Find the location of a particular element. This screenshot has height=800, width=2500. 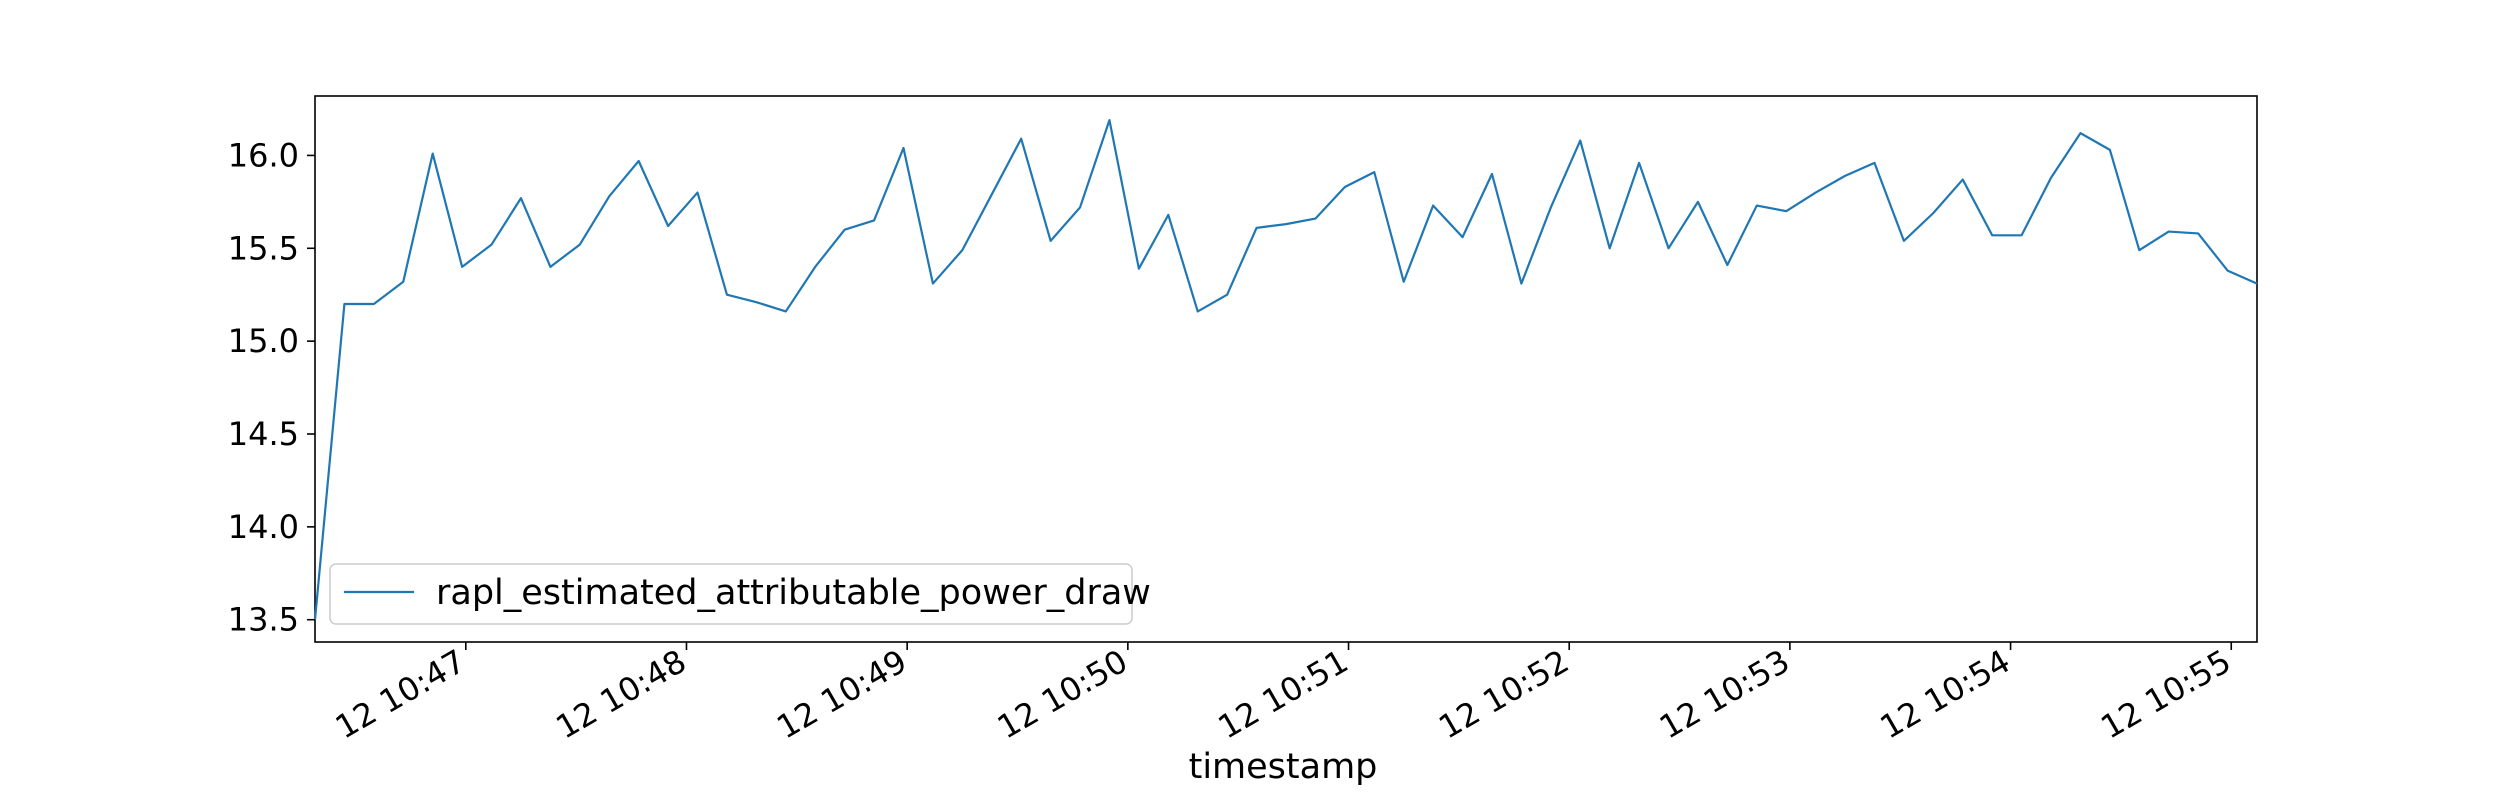

x-tick-label: 12 10:48 is located at coordinates (621, 694).